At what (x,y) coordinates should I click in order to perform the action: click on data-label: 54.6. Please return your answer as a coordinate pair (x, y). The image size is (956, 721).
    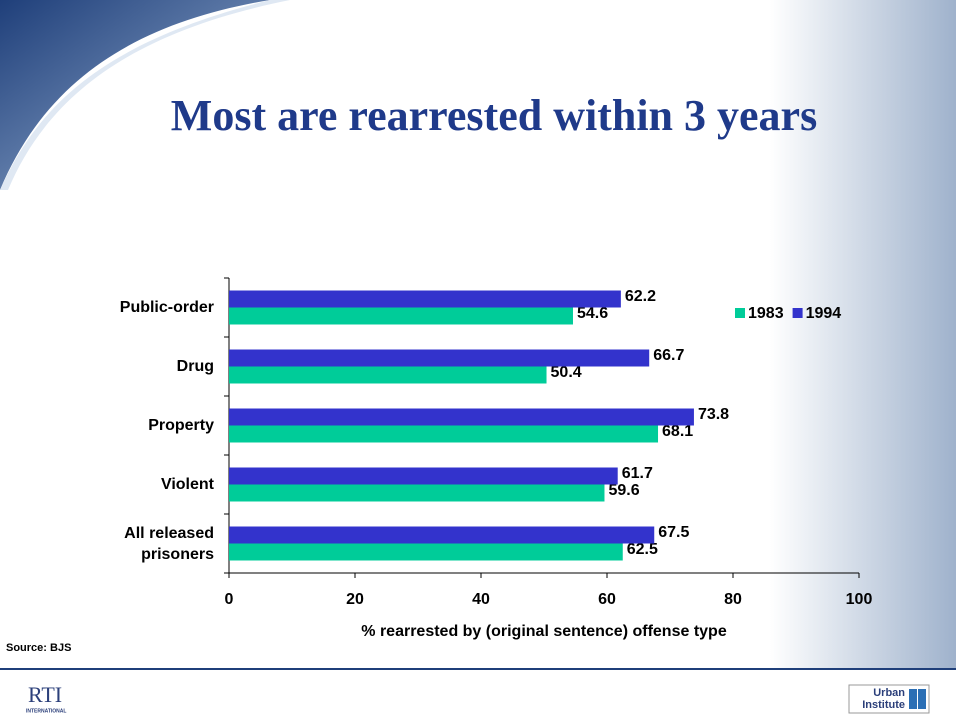
    Looking at the image, I should click on (592, 313).